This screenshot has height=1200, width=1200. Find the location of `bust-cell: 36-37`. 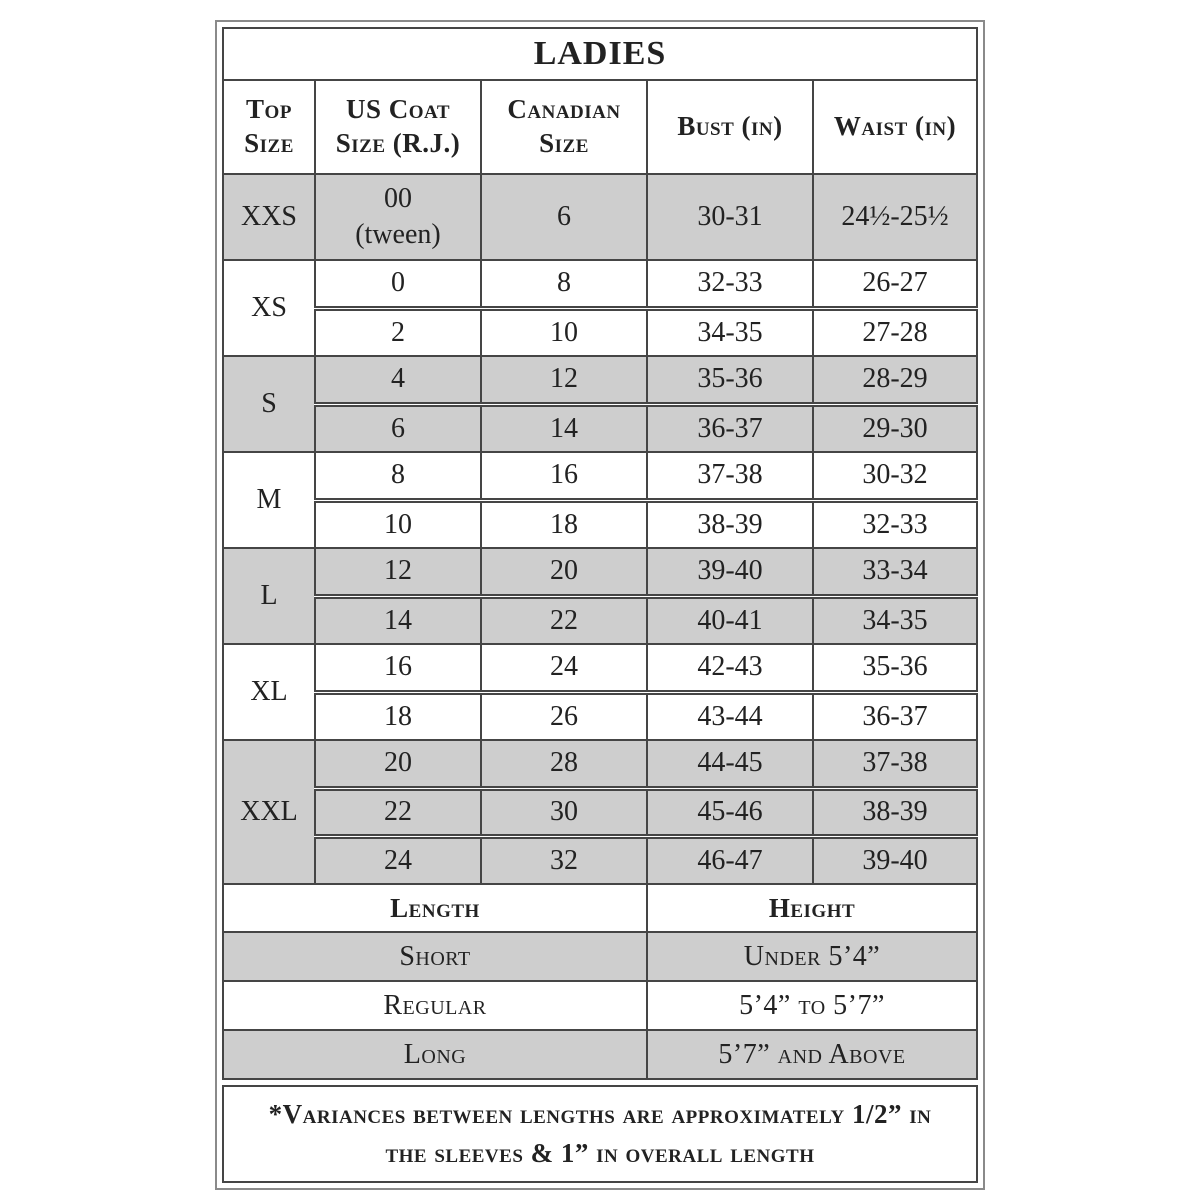

bust-cell: 36-37 is located at coordinates (730, 427).